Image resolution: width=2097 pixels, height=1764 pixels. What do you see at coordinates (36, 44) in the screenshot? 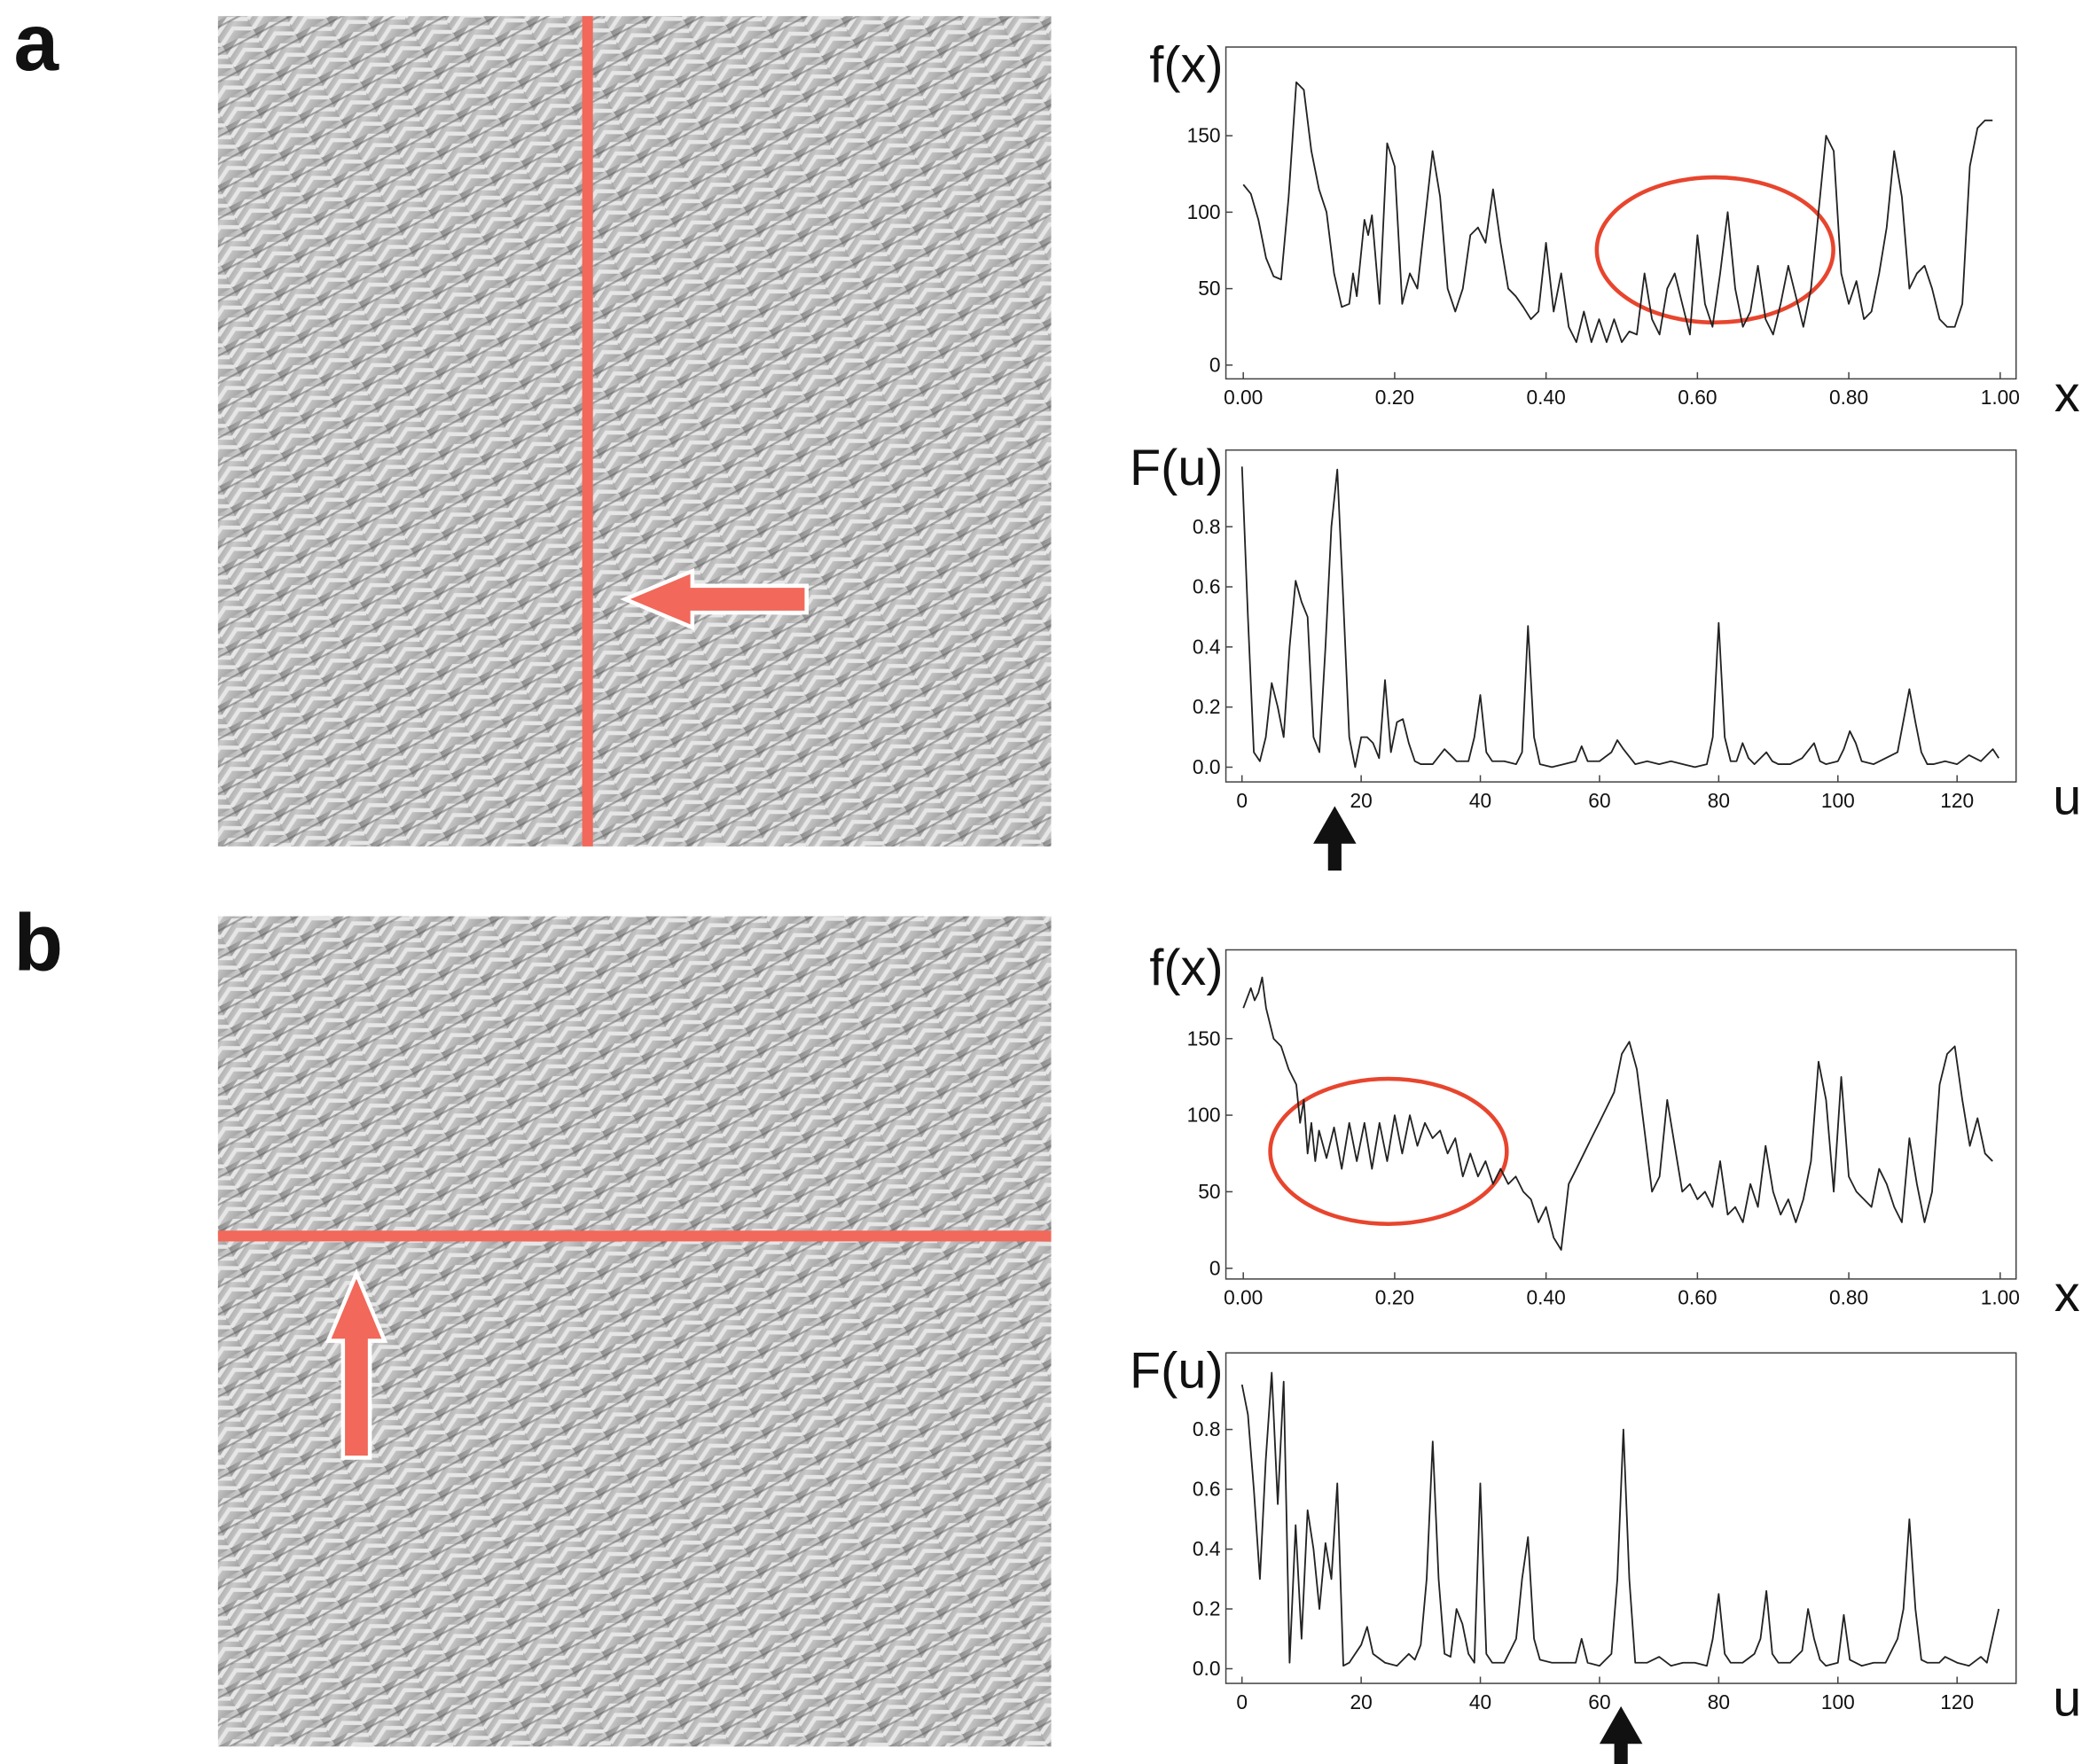
I see `panel-label: a` at bounding box center [36, 44].